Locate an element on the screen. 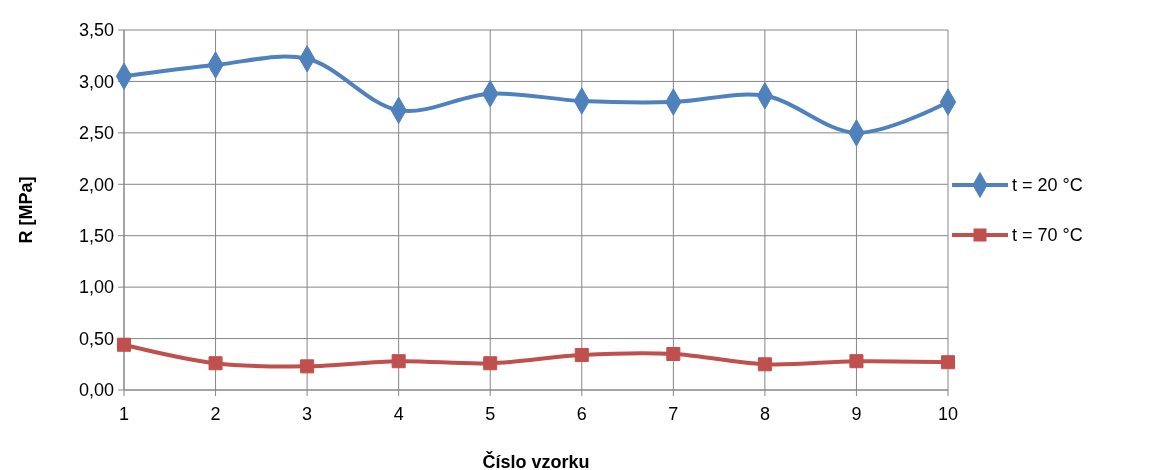 The width and height of the screenshot is (1157, 470). y-tick-label: 1,50 is located at coordinates (96, 236).